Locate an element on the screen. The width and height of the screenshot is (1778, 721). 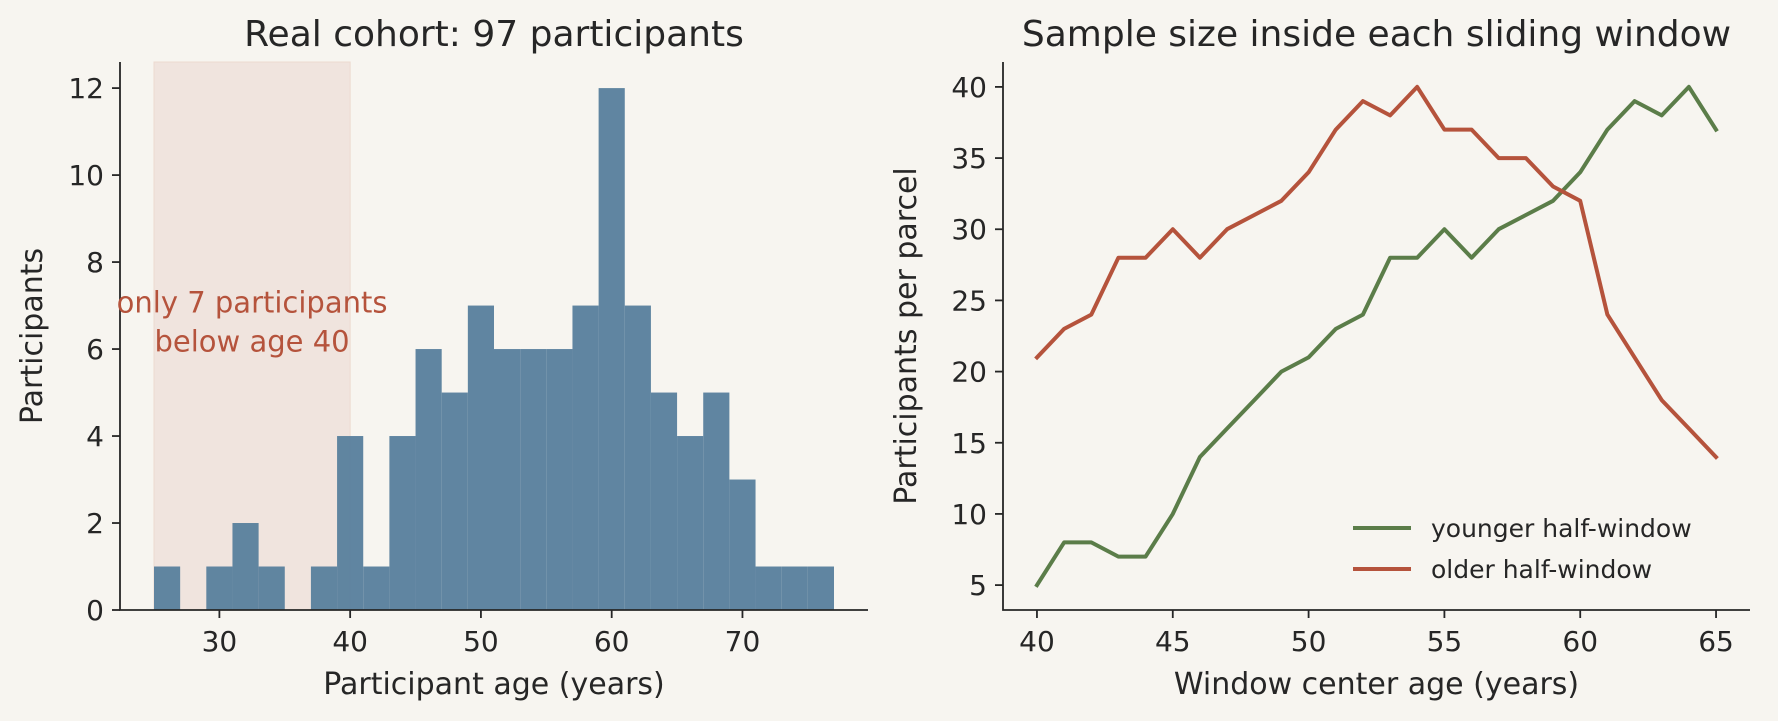
y-tick-label: 12 is located at coordinates (86, 88).